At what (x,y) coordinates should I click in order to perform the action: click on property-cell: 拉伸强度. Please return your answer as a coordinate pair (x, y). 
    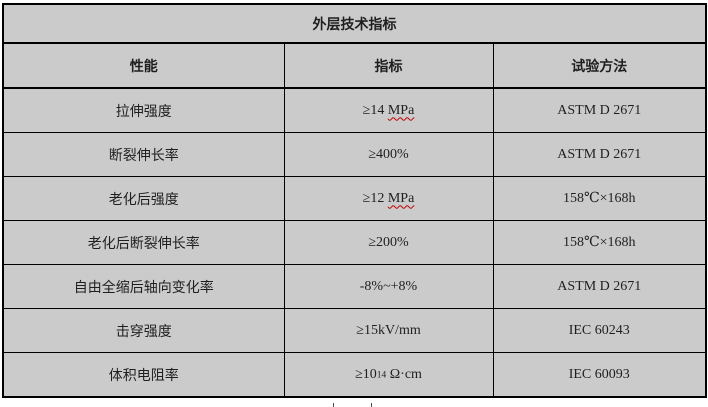
    Looking at the image, I should click on (143, 110).